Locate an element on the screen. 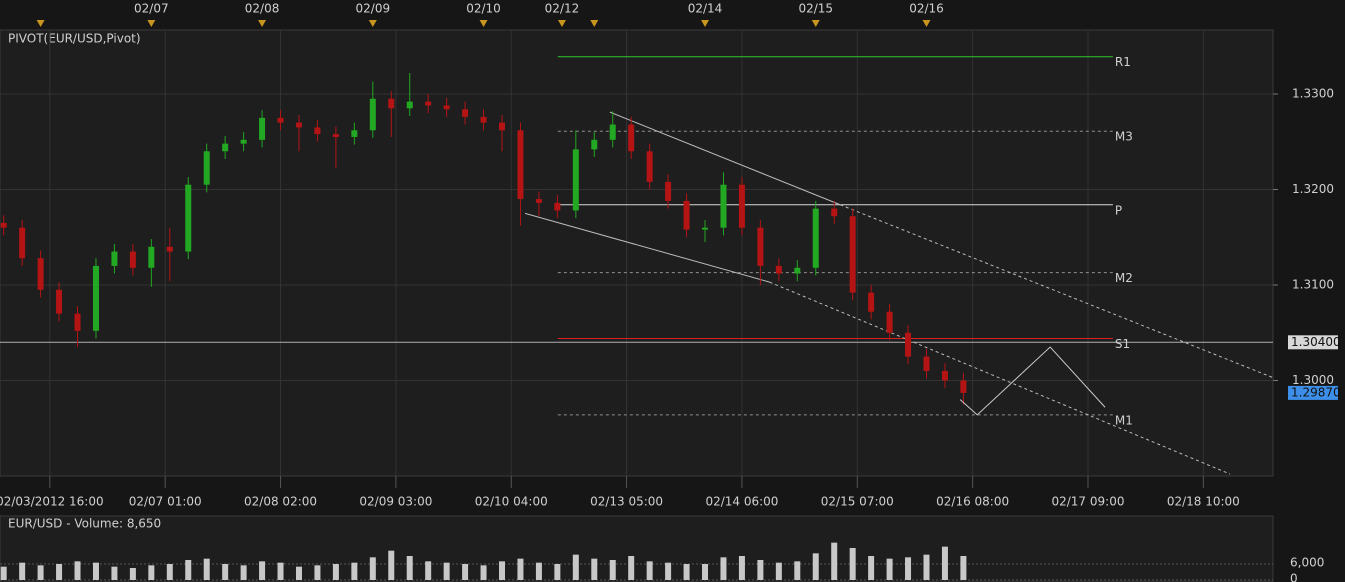 The image size is (1345, 582). x-tick-label: 02/03/2012 16:00 is located at coordinates (52, 502).